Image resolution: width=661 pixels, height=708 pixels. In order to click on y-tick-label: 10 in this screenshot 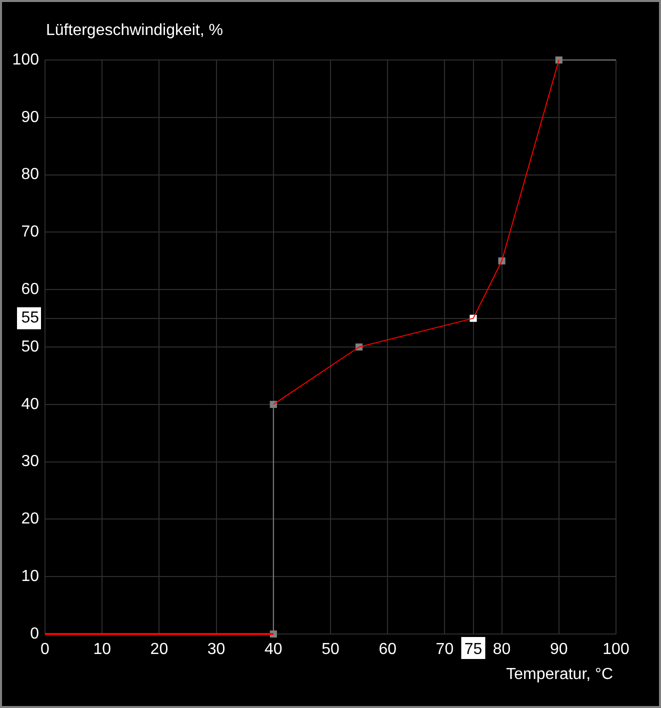, I will do `click(30, 577)`.